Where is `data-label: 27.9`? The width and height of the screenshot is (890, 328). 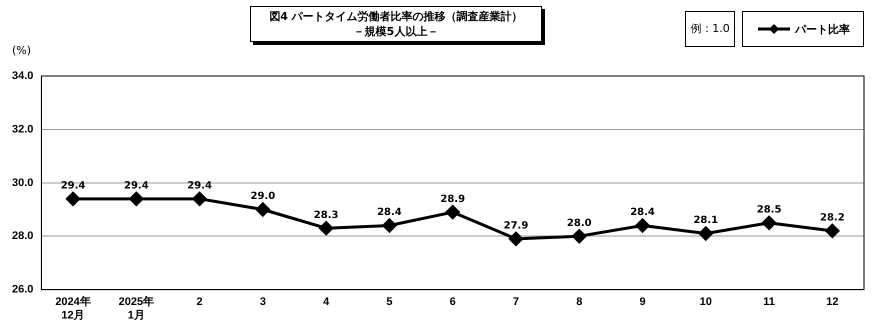 data-label: 27.9 is located at coordinates (516, 226).